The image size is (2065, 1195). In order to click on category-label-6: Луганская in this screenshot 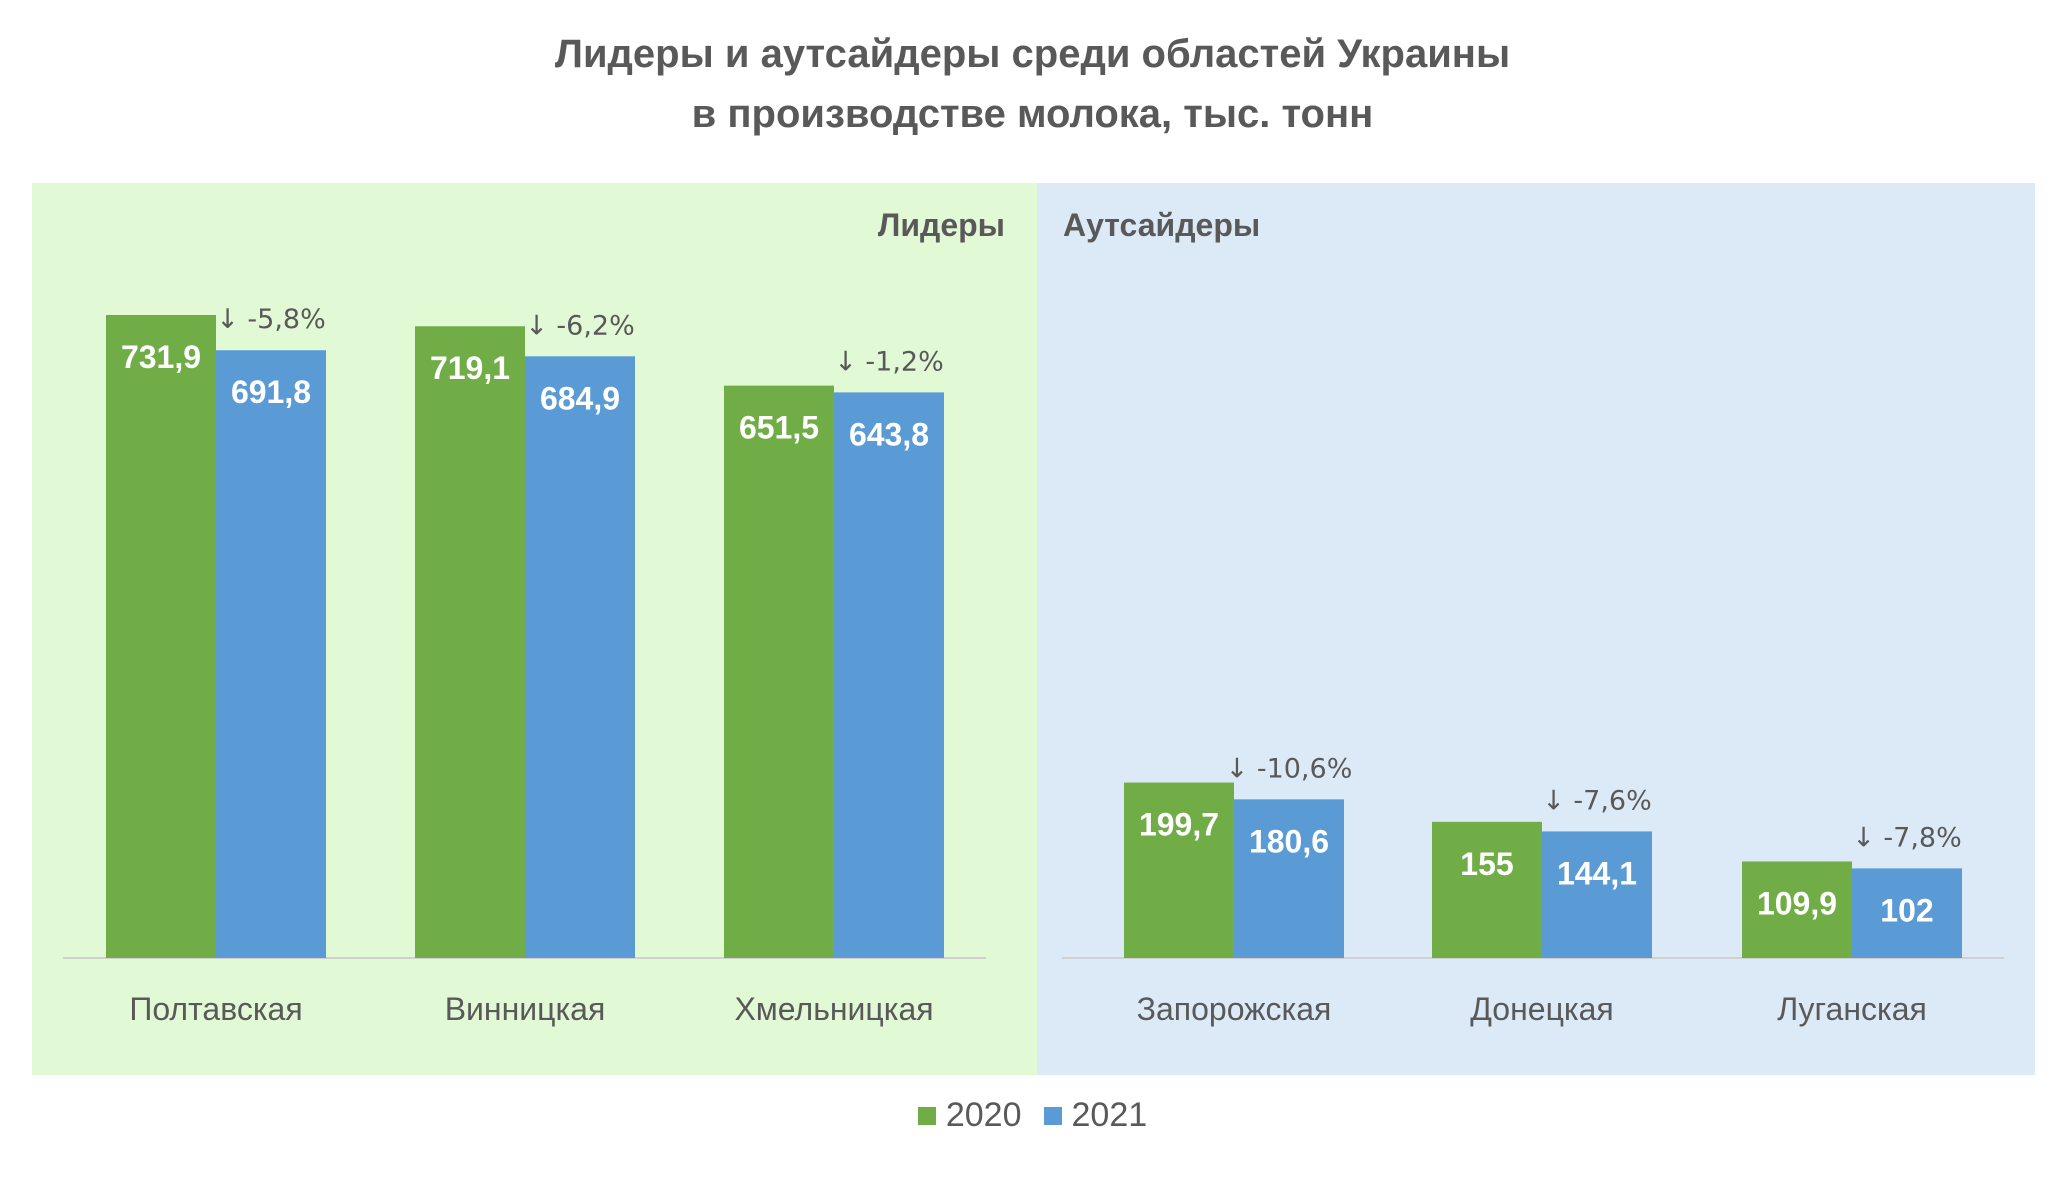, I will do `click(1852, 1009)`.